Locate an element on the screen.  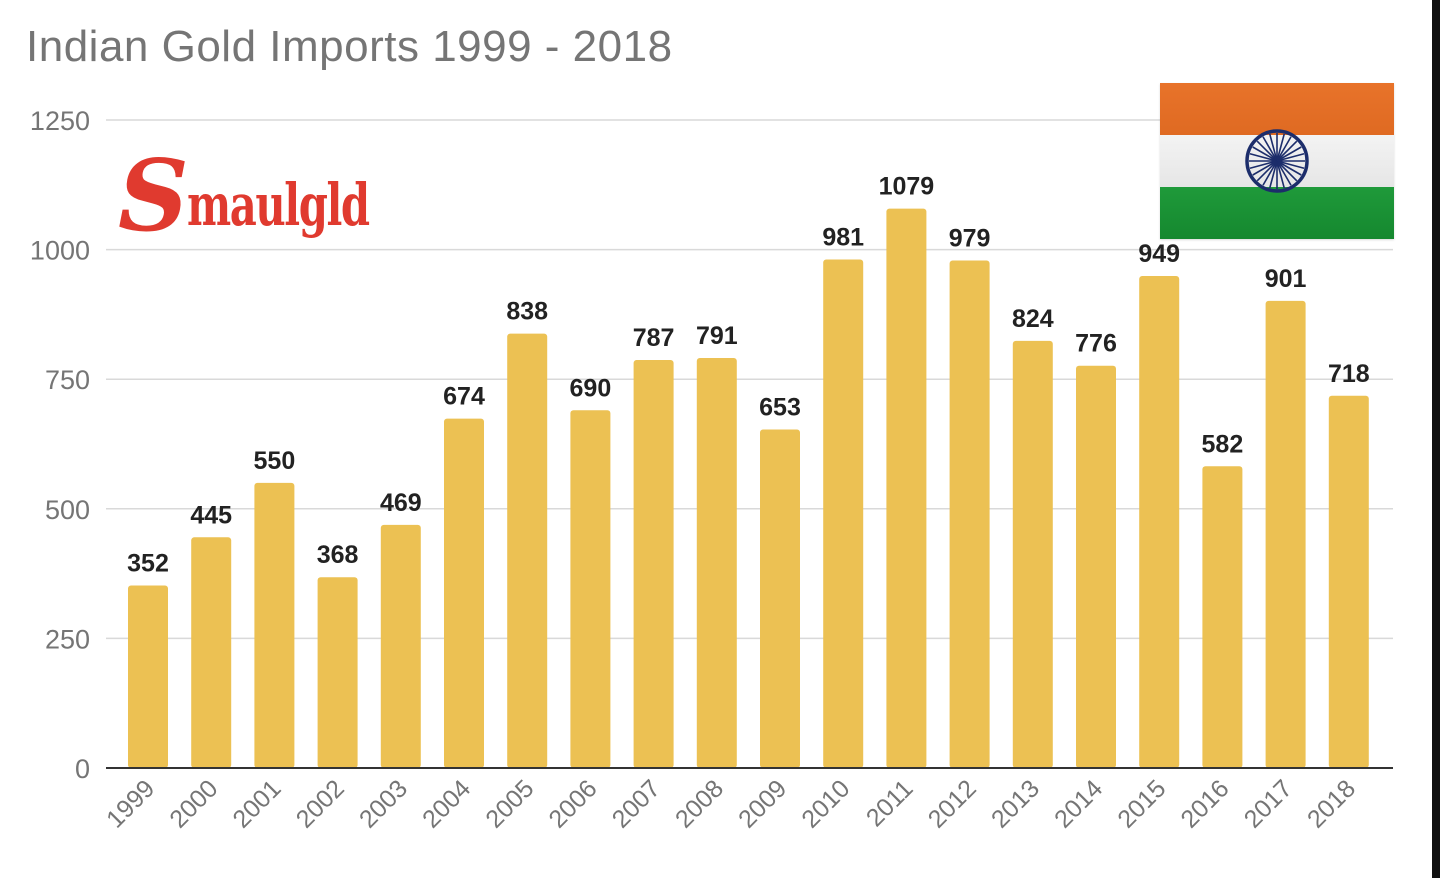
bar-1999 is located at coordinates (148, 676).